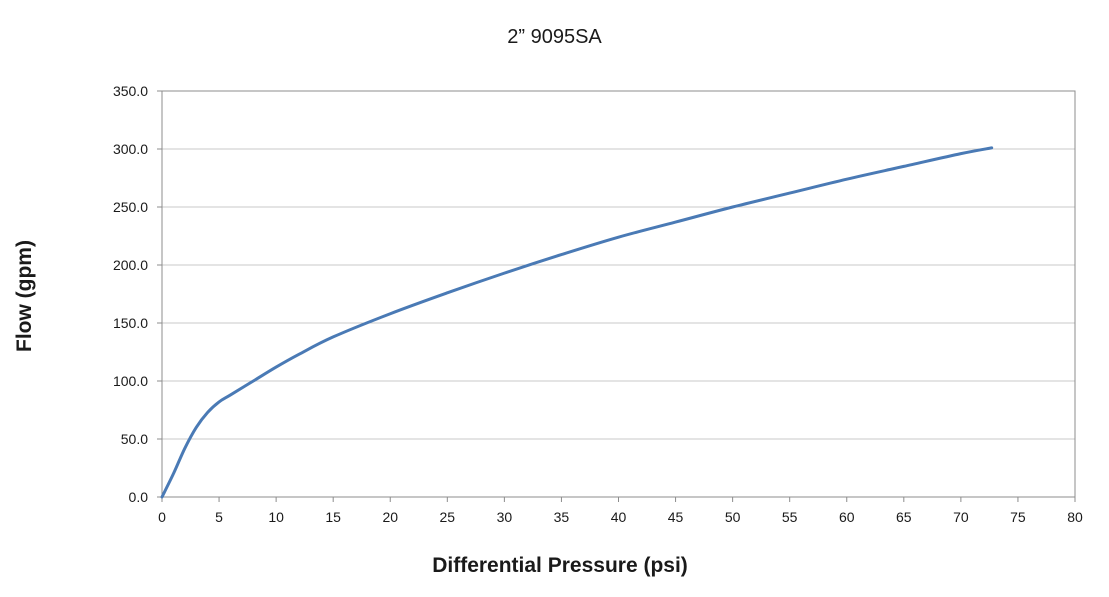 Image resolution: width=1109 pixels, height=597 pixels. What do you see at coordinates (130, 265) in the screenshot?
I see `y-tick-label: 200.0` at bounding box center [130, 265].